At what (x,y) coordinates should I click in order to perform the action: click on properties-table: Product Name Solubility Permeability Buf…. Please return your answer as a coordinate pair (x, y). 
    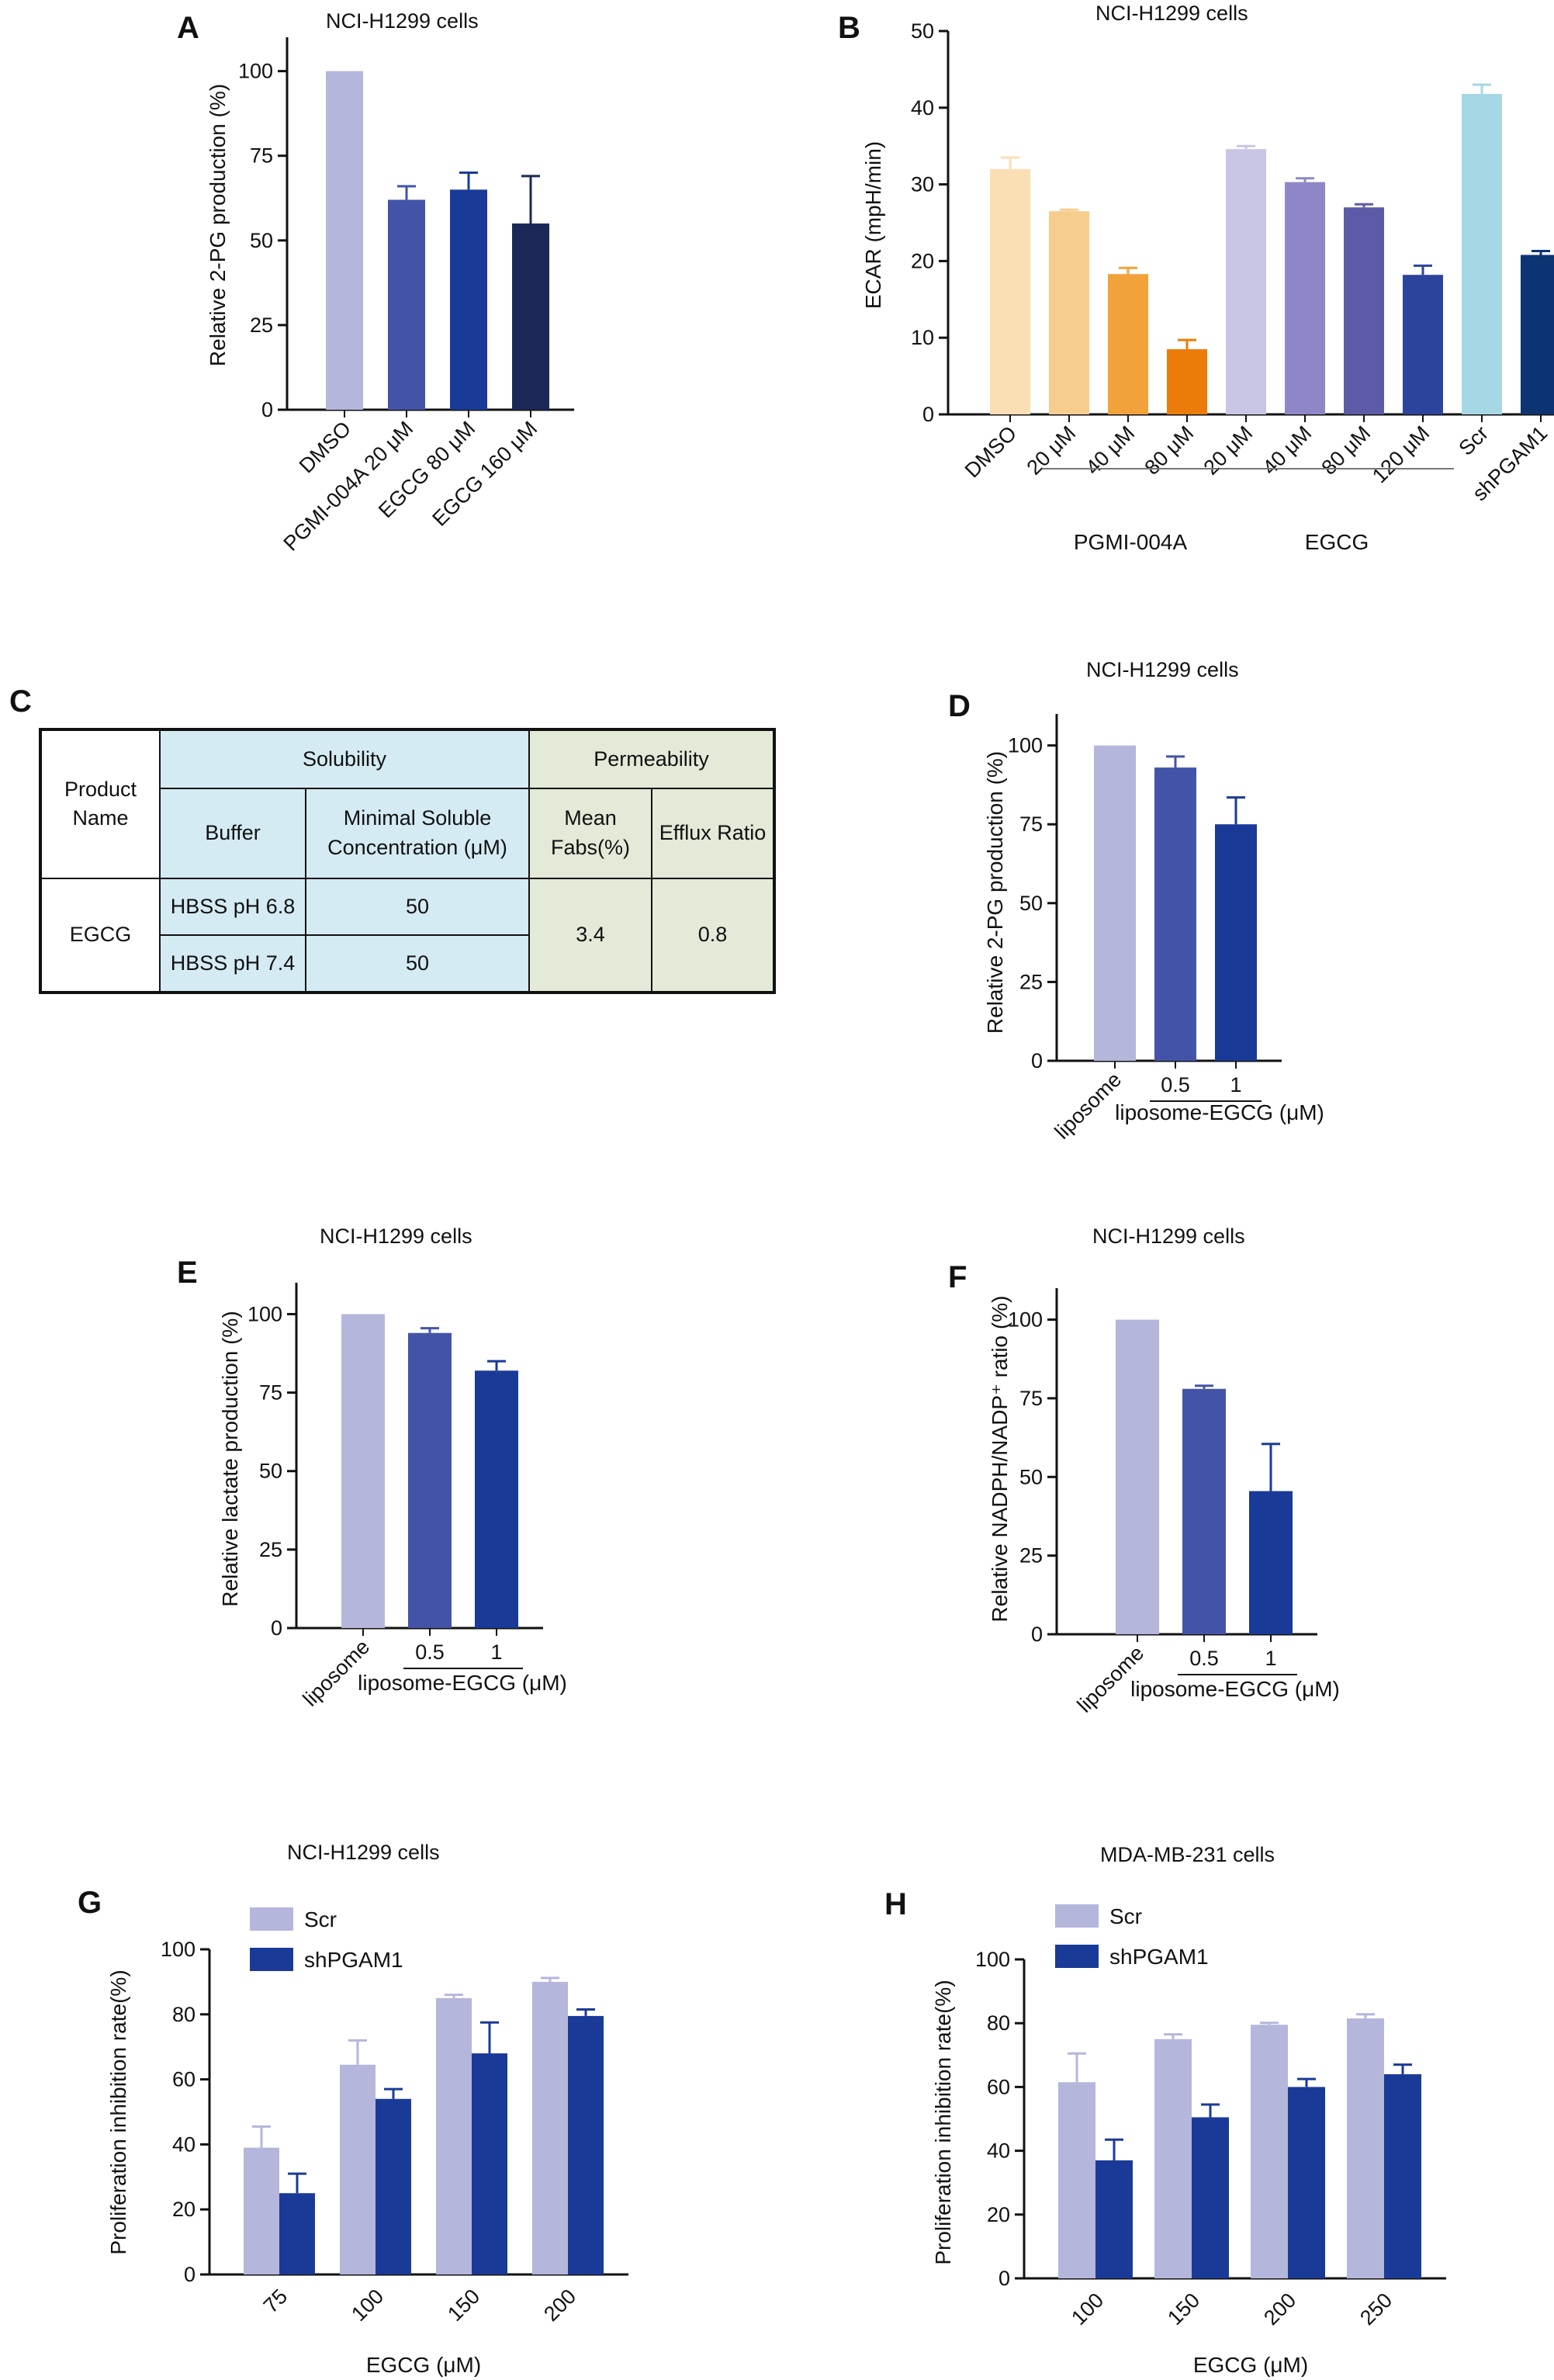
    Looking at the image, I should click on (407, 861).